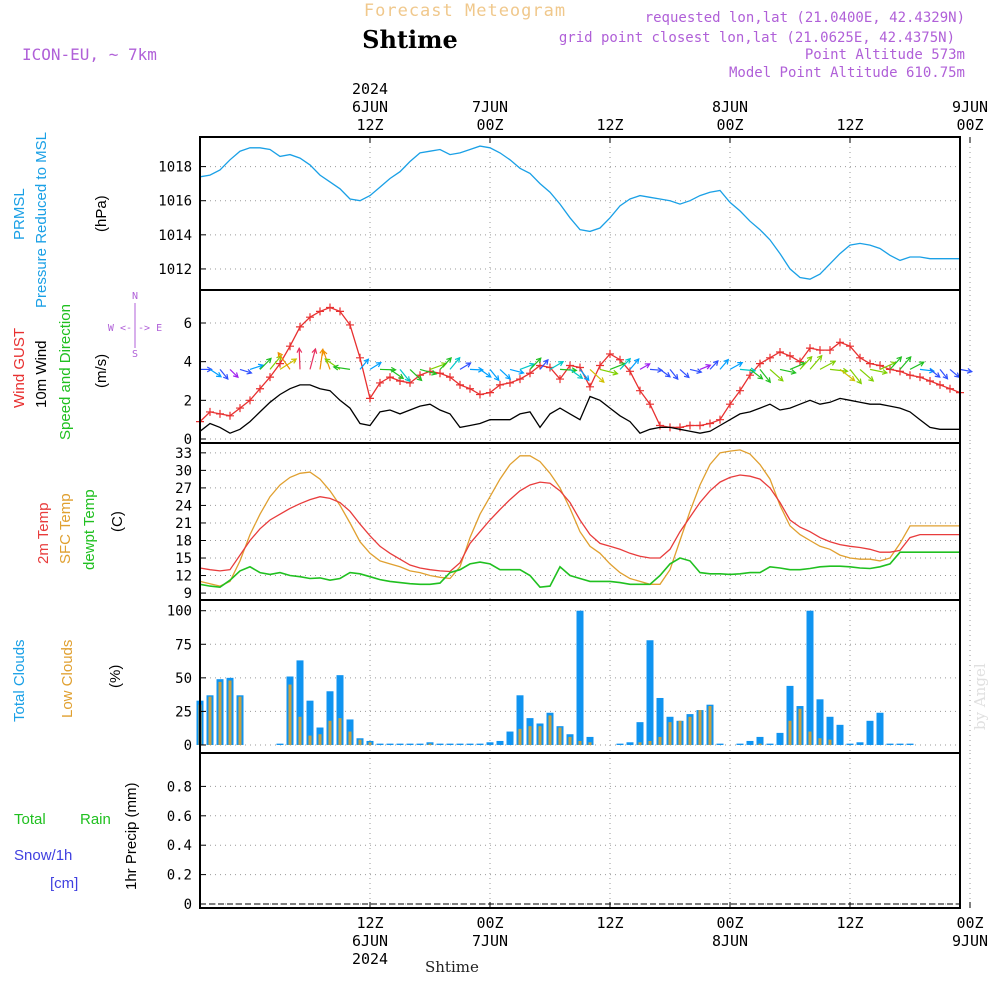 Image resolution: width=1000 pixels, height=1000 pixels. Describe the element at coordinates (183, 541) in the screenshot. I see `y-tick-label: 18` at that location.